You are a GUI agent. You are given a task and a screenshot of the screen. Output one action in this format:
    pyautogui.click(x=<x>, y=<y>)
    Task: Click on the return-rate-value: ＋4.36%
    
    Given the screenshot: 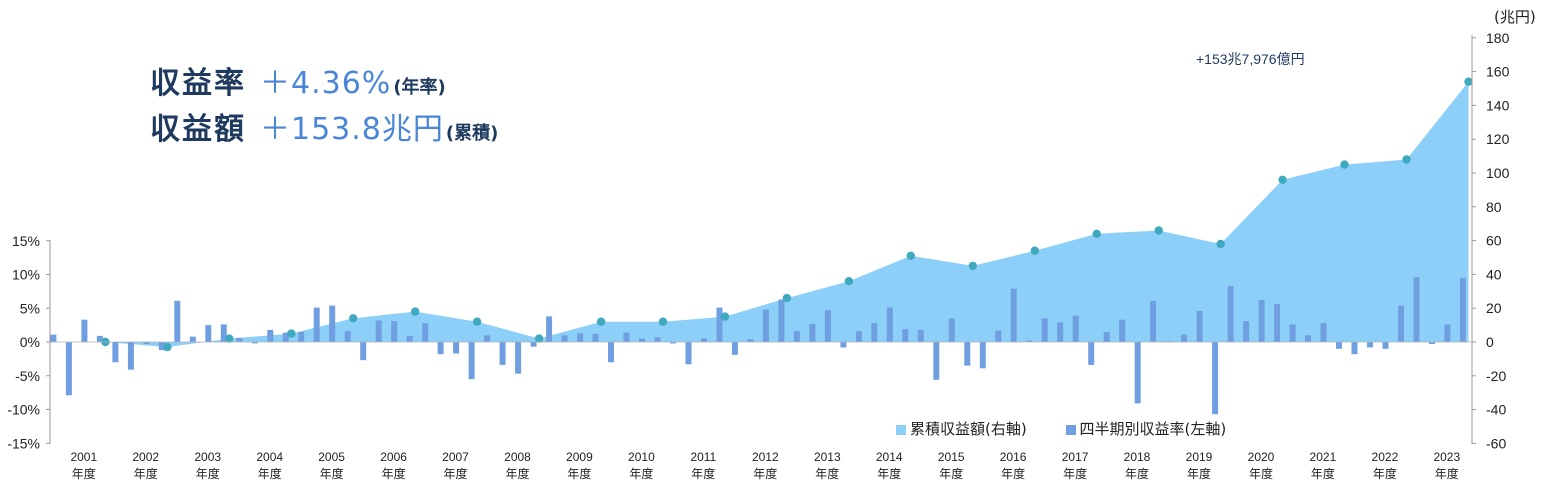 What is the action you would take?
    pyautogui.click(x=326, y=83)
    